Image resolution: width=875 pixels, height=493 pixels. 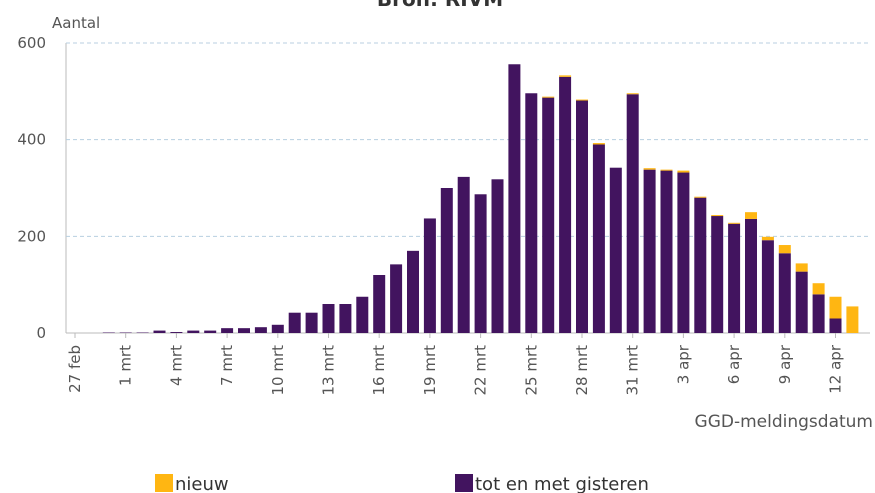 What do you see at coordinates (278, 370) in the screenshot?
I see `x-tick-label: 10 mrt` at bounding box center [278, 370].